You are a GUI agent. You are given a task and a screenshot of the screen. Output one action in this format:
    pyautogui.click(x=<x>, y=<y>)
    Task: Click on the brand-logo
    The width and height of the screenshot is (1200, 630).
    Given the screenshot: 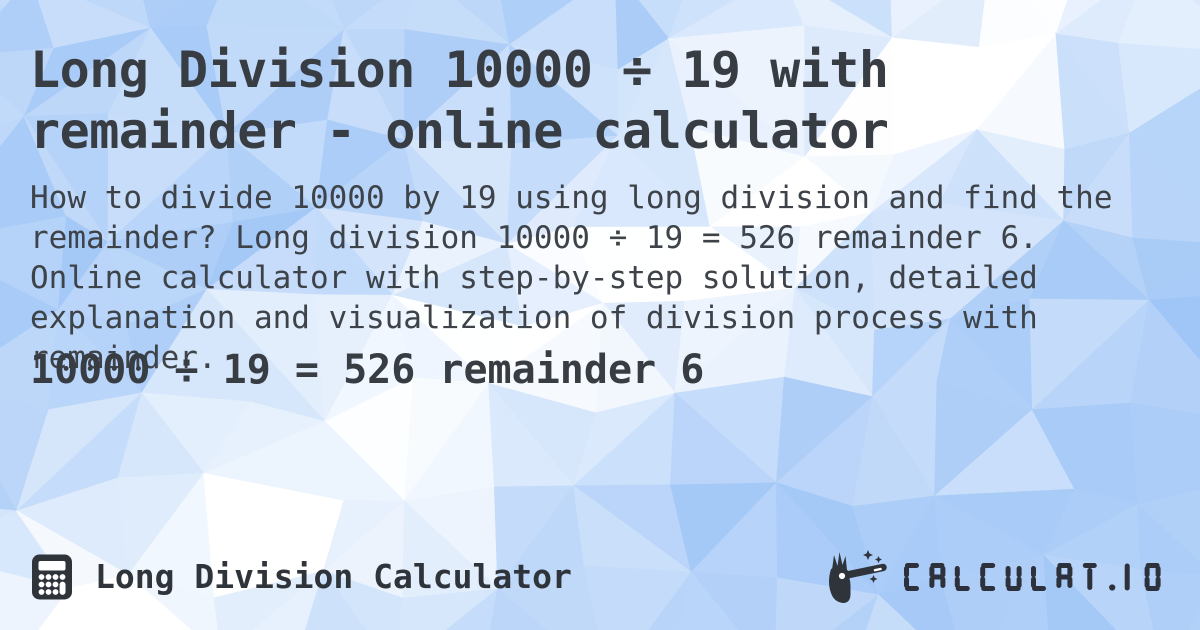 What is the action you would take?
    pyautogui.click(x=1036, y=577)
    